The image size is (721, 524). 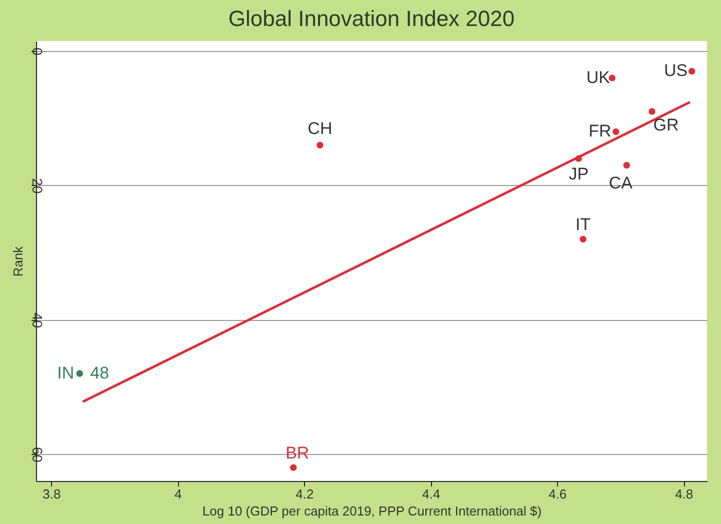 I want to click on annotation: 48, so click(x=100, y=373).